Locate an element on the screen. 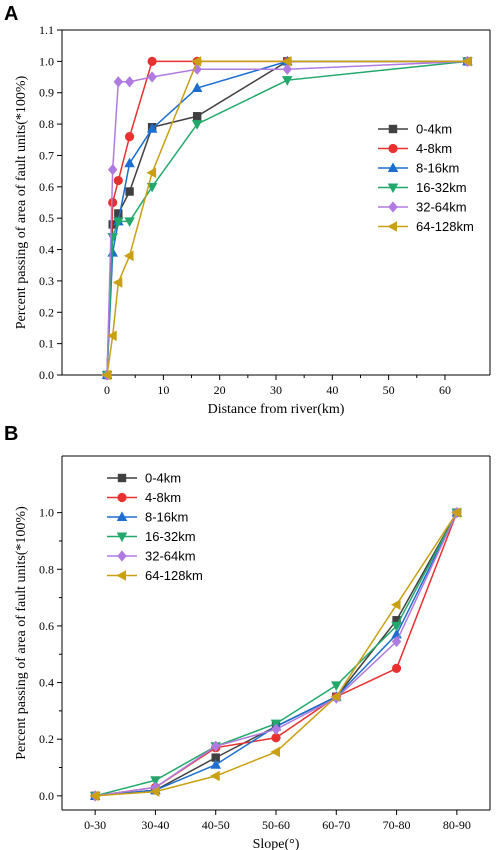 This screenshot has width=498, height=850. panel-a-y-tick-label: 1.1 is located at coordinates (46, 30).